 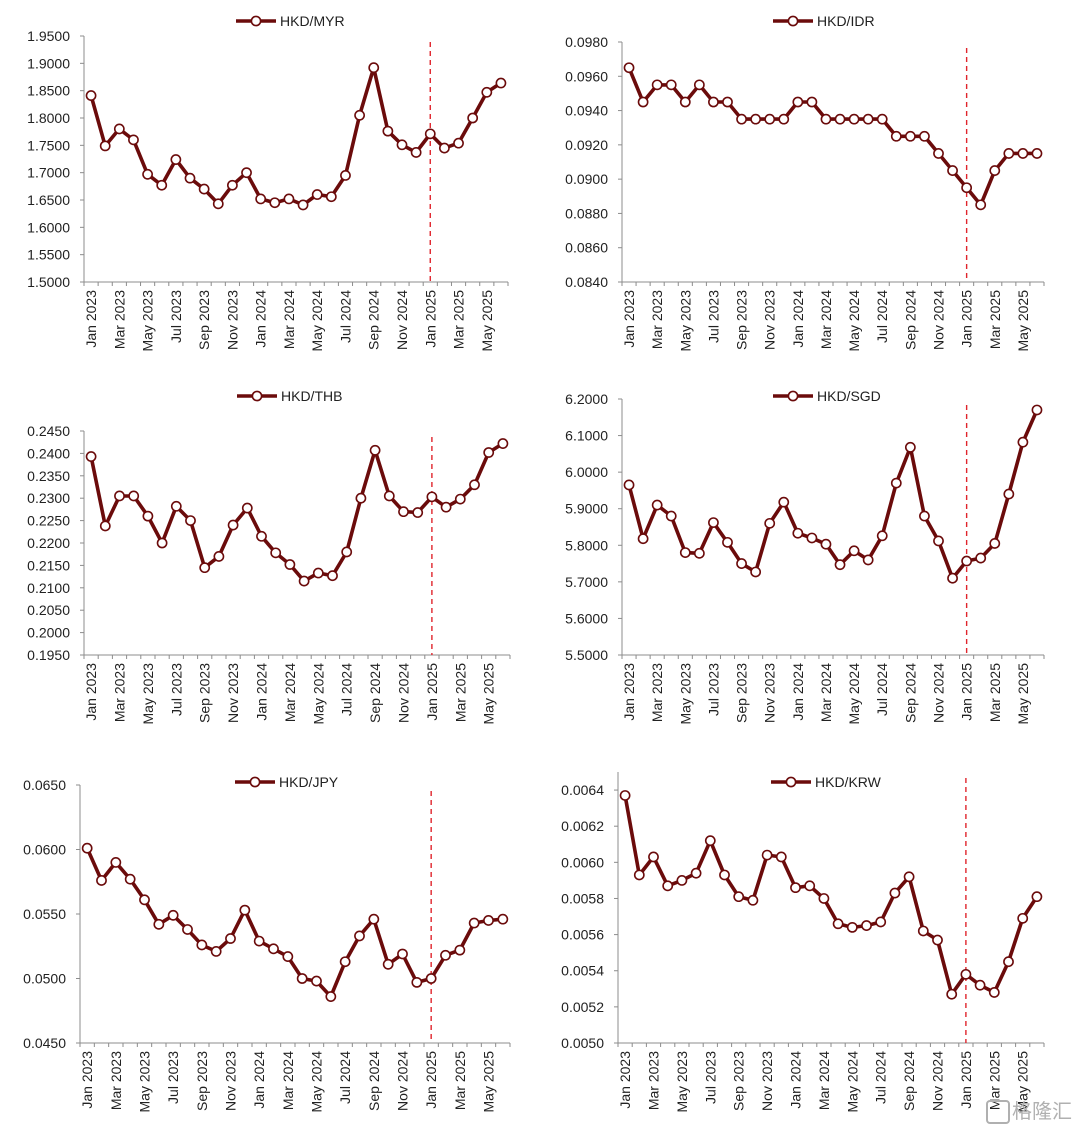 I want to click on chart-4-x-tick-label: Jan 2025, so click(x=967, y=692).